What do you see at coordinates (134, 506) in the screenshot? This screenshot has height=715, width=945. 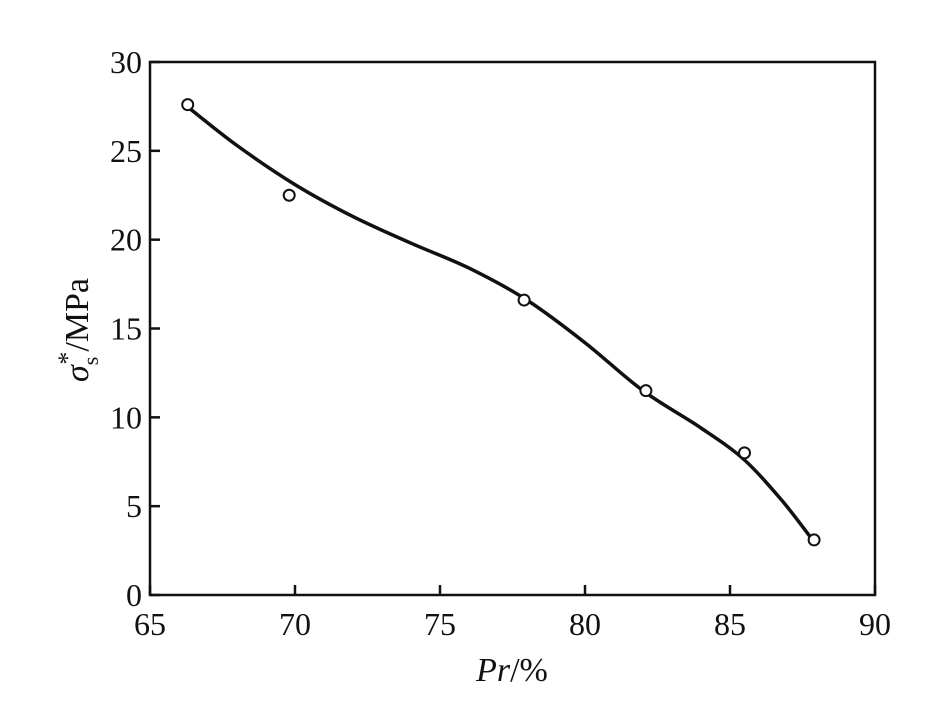 I see `y-tick-label-5: 5` at bounding box center [134, 506].